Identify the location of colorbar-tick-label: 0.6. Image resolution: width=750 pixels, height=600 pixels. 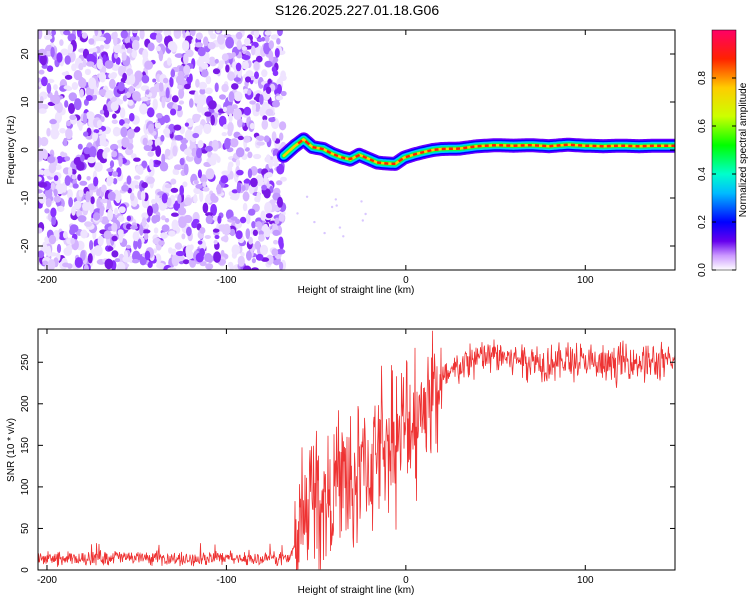
(702, 126).